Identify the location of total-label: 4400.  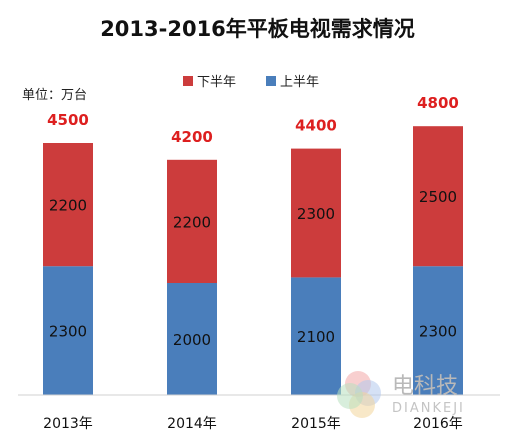
(316, 126).